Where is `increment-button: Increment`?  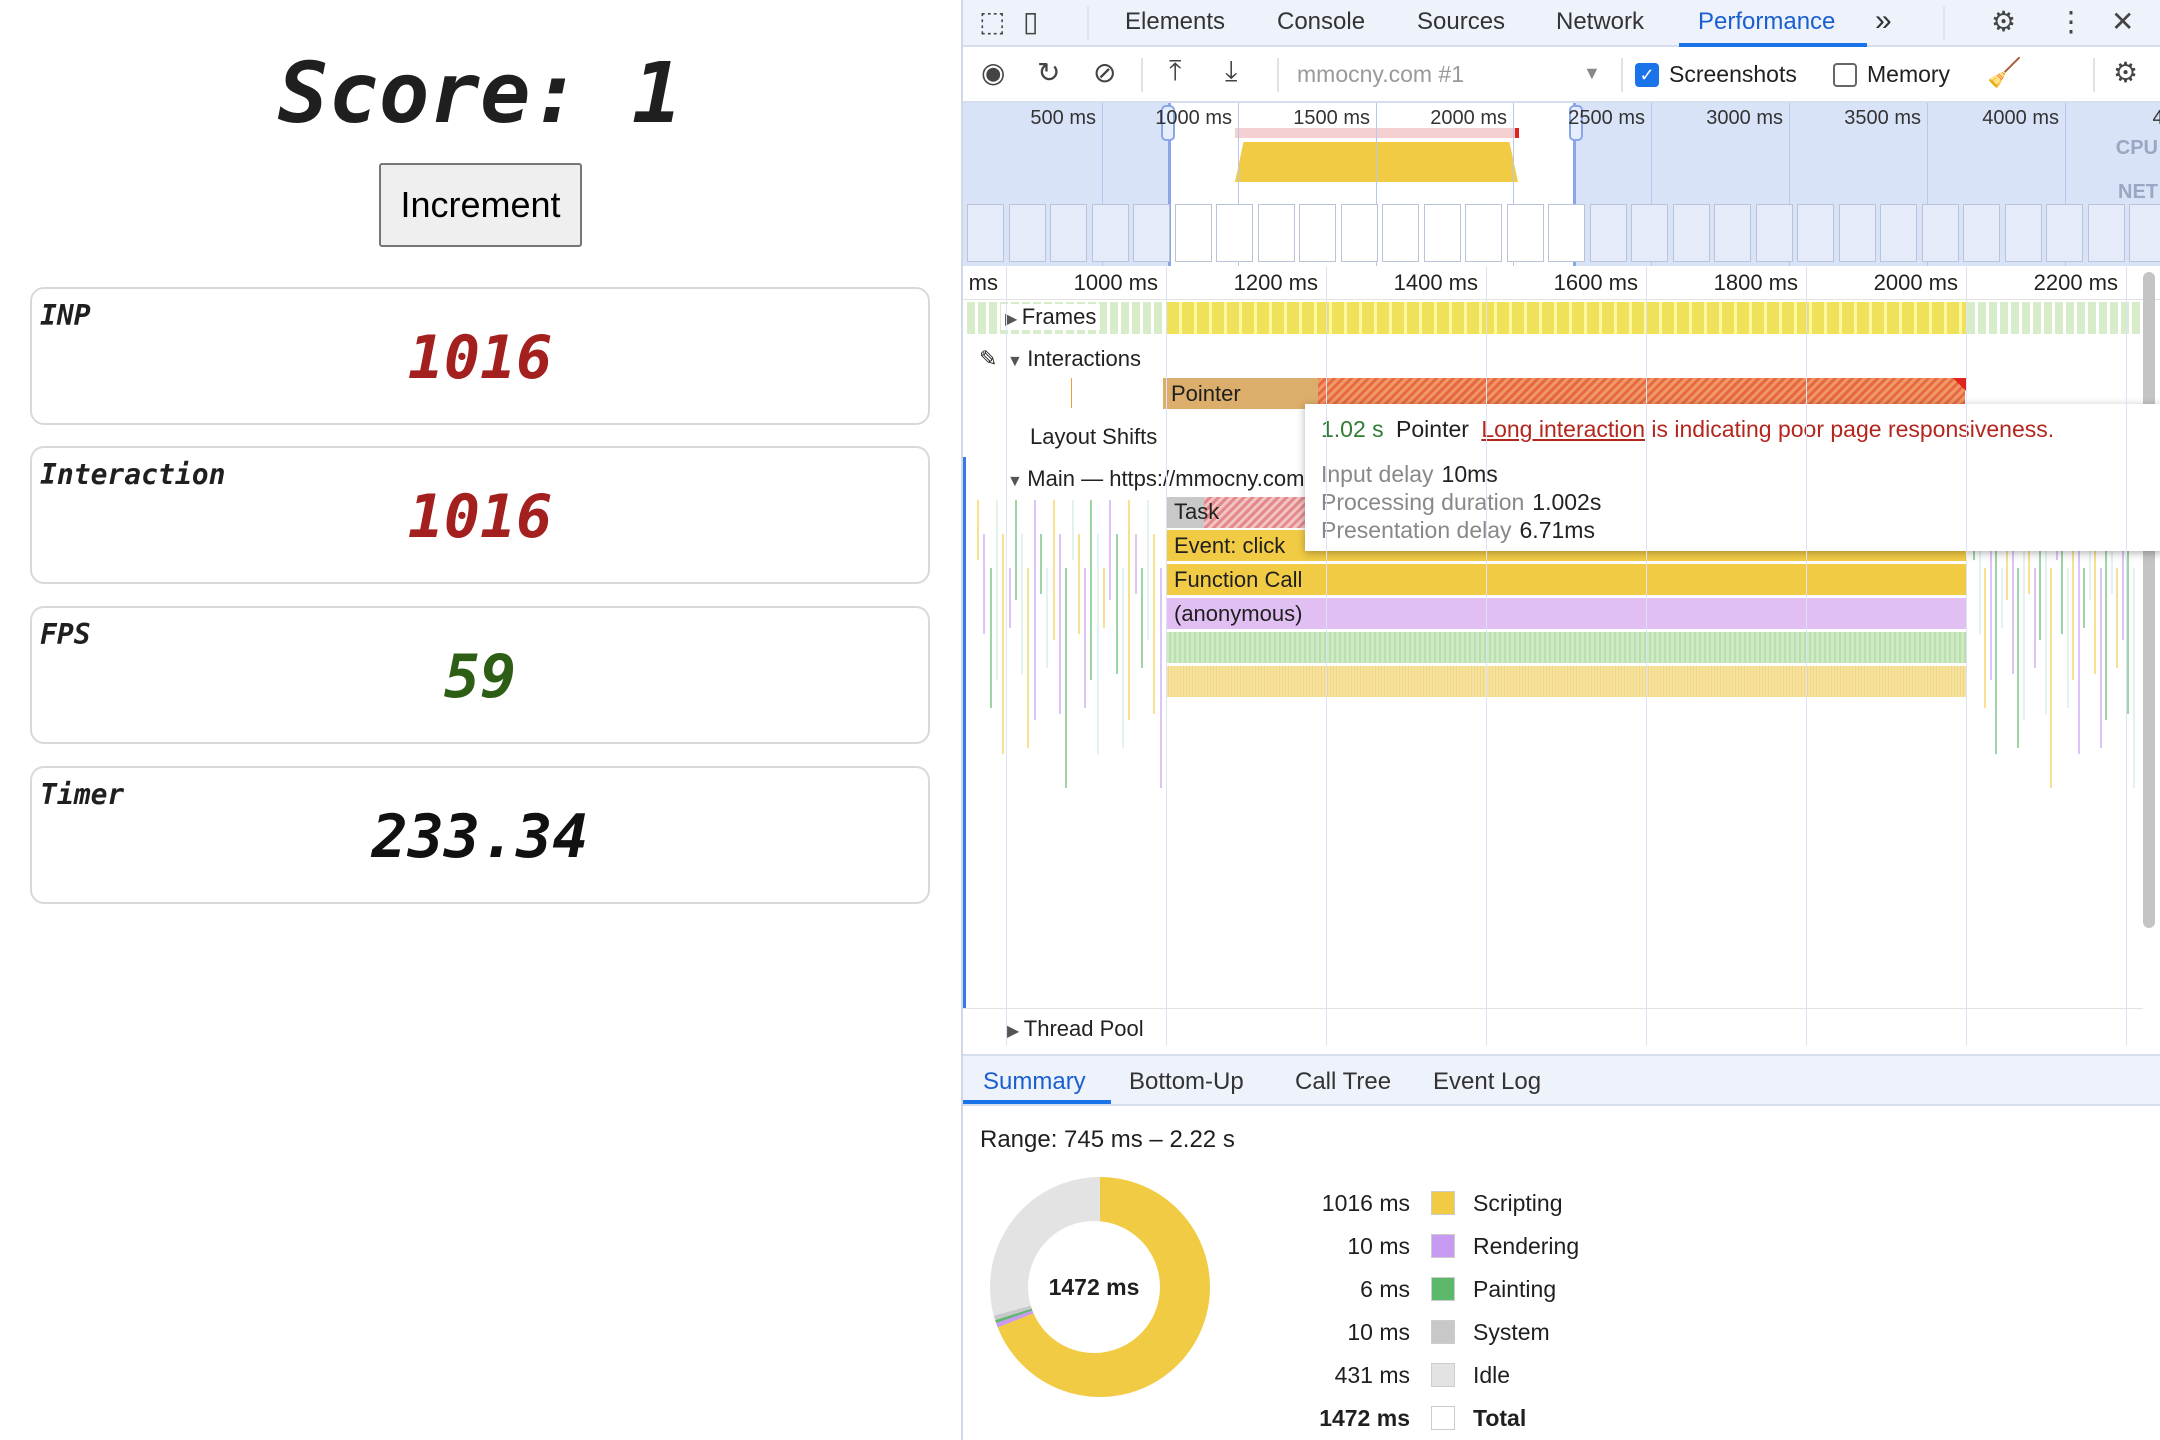 increment-button: Increment is located at coordinates (480, 205).